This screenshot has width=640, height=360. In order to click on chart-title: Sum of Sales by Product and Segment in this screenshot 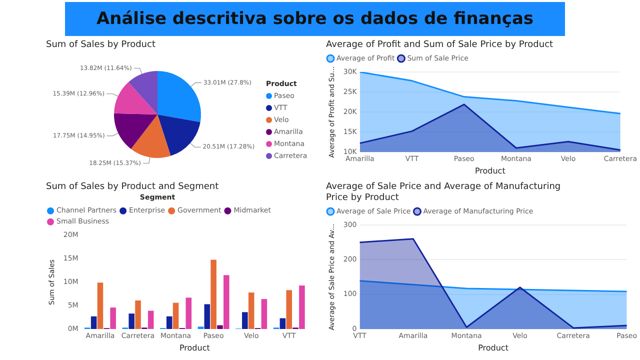, I will do `click(132, 187)`.